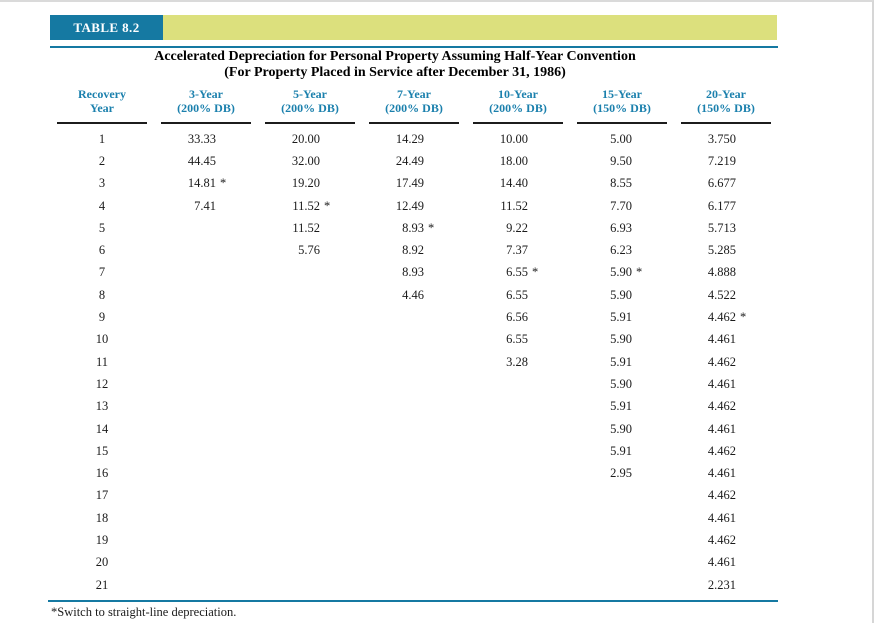 Image resolution: width=874 pixels, height=623 pixels. Describe the element at coordinates (414, 362) in the screenshot. I see `table-row: 11 3.28 5.91 4.462` at that location.